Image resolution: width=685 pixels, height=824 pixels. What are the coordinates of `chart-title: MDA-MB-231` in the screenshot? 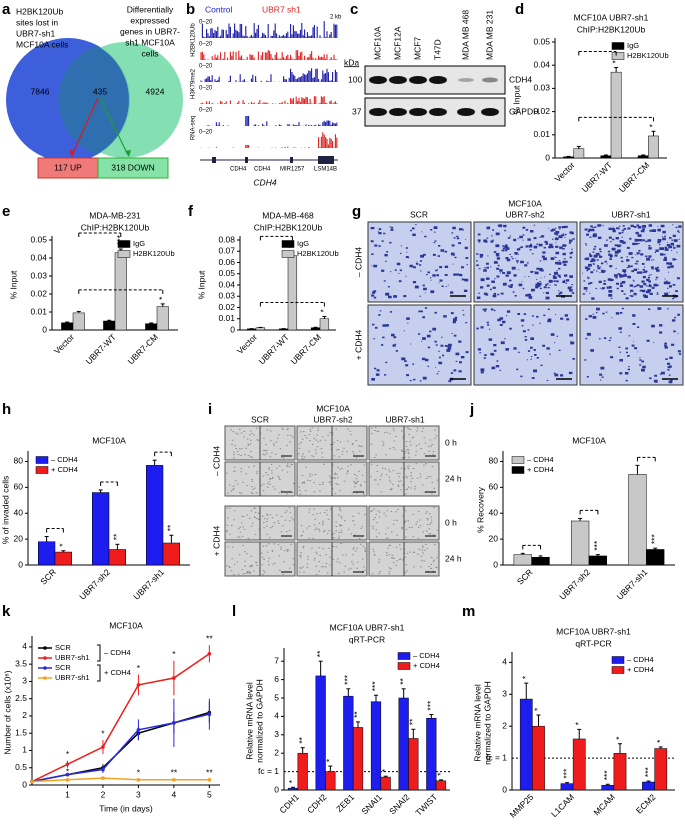 It's located at (115, 215).